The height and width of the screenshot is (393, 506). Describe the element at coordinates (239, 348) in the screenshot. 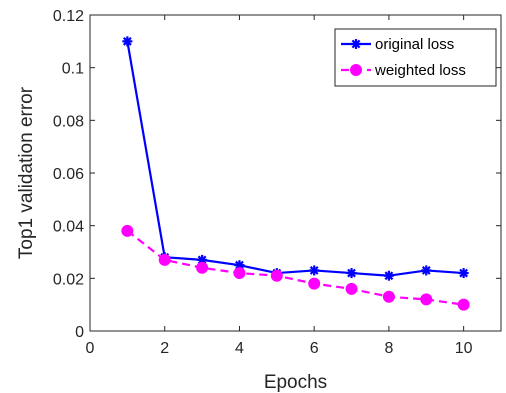

I see `x-tick-label: 4` at that location.